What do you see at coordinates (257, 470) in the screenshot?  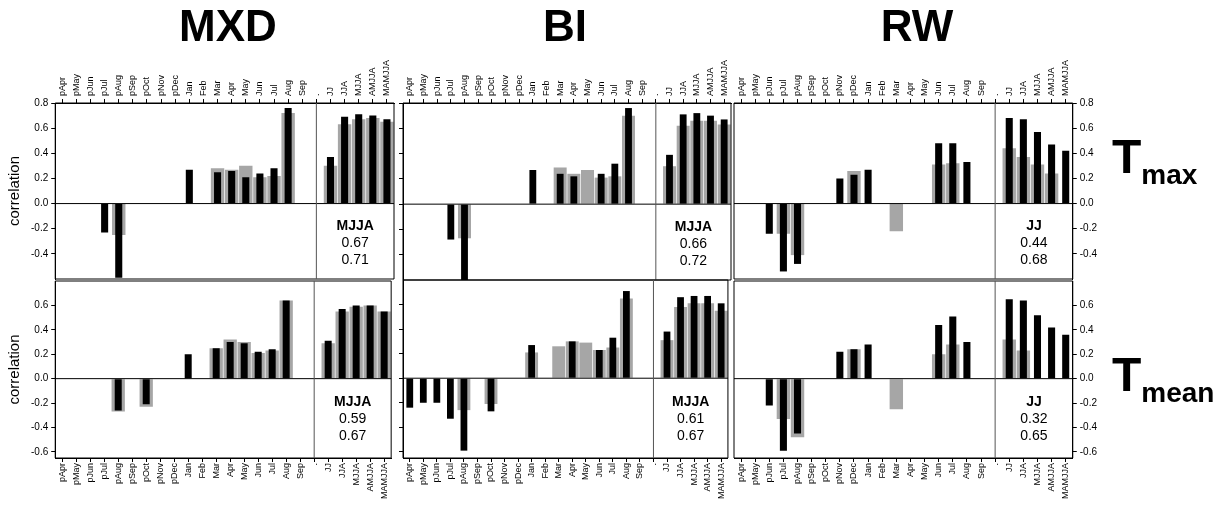 I see `x-tick-label: Jun` at bounding box center [257, 470].